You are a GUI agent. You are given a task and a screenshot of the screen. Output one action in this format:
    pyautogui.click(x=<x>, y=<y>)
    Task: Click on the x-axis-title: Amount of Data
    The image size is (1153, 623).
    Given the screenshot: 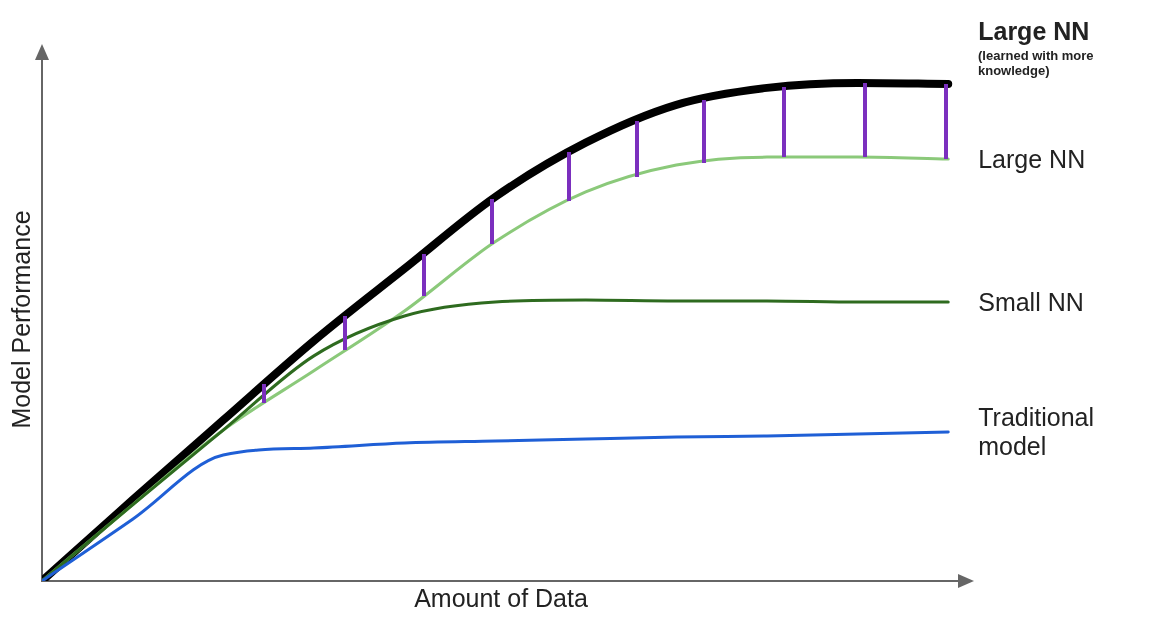 What is the action you would take?
    pyautogui.click(x=501, y=597)
    